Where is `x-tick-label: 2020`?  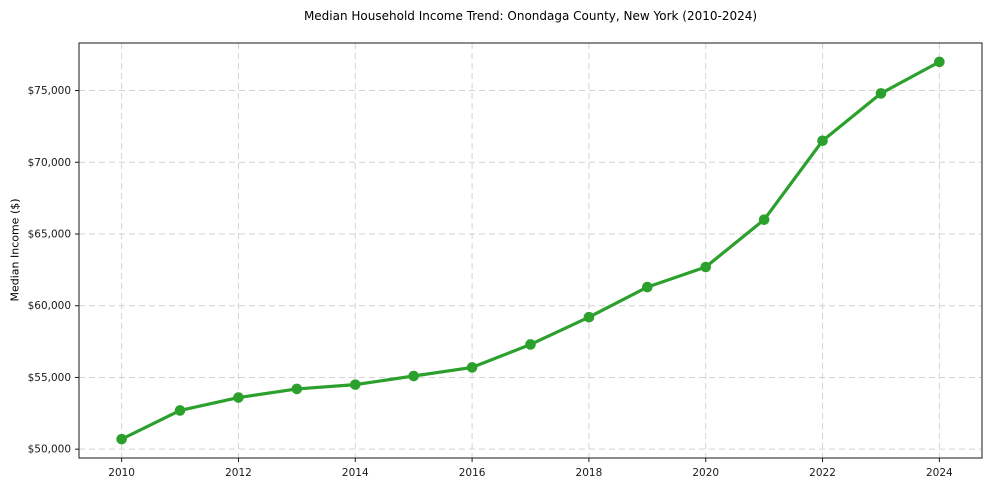
x-tick-label: 2020 is located at coordinates (705, 473).